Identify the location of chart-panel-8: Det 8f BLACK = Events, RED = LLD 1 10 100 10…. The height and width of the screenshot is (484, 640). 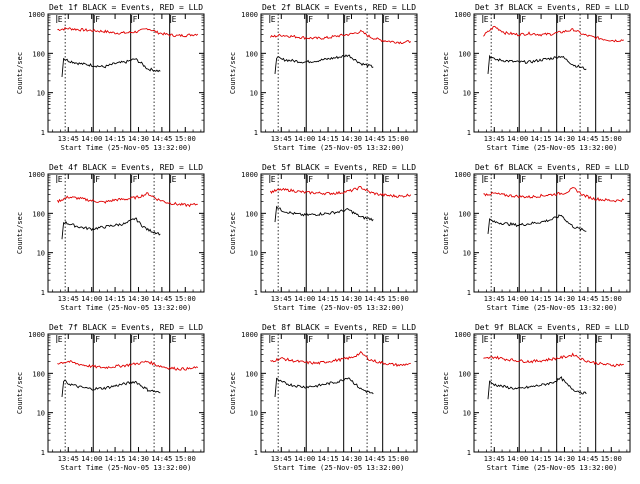
(323, 397).